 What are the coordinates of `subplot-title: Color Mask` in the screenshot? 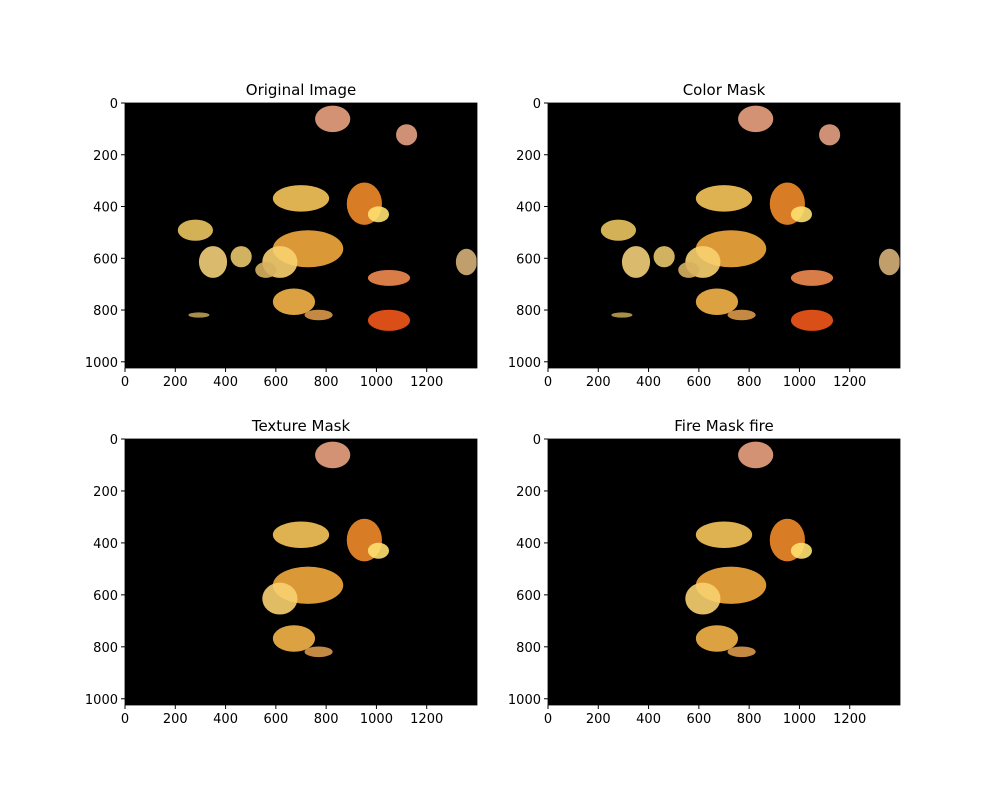 It's located at (724, 90).